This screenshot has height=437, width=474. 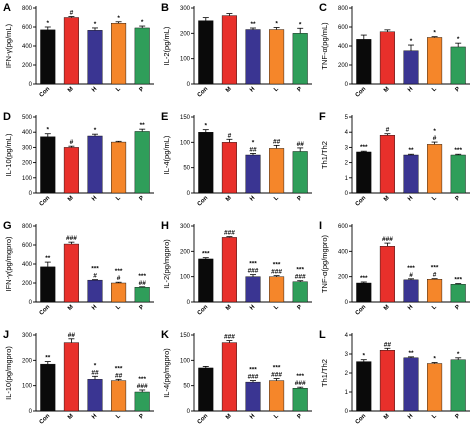 What do you see at coordinates (347, 355) in the screenshot?
I see `y-tick-label: 3` at bounding box center [347, 355].